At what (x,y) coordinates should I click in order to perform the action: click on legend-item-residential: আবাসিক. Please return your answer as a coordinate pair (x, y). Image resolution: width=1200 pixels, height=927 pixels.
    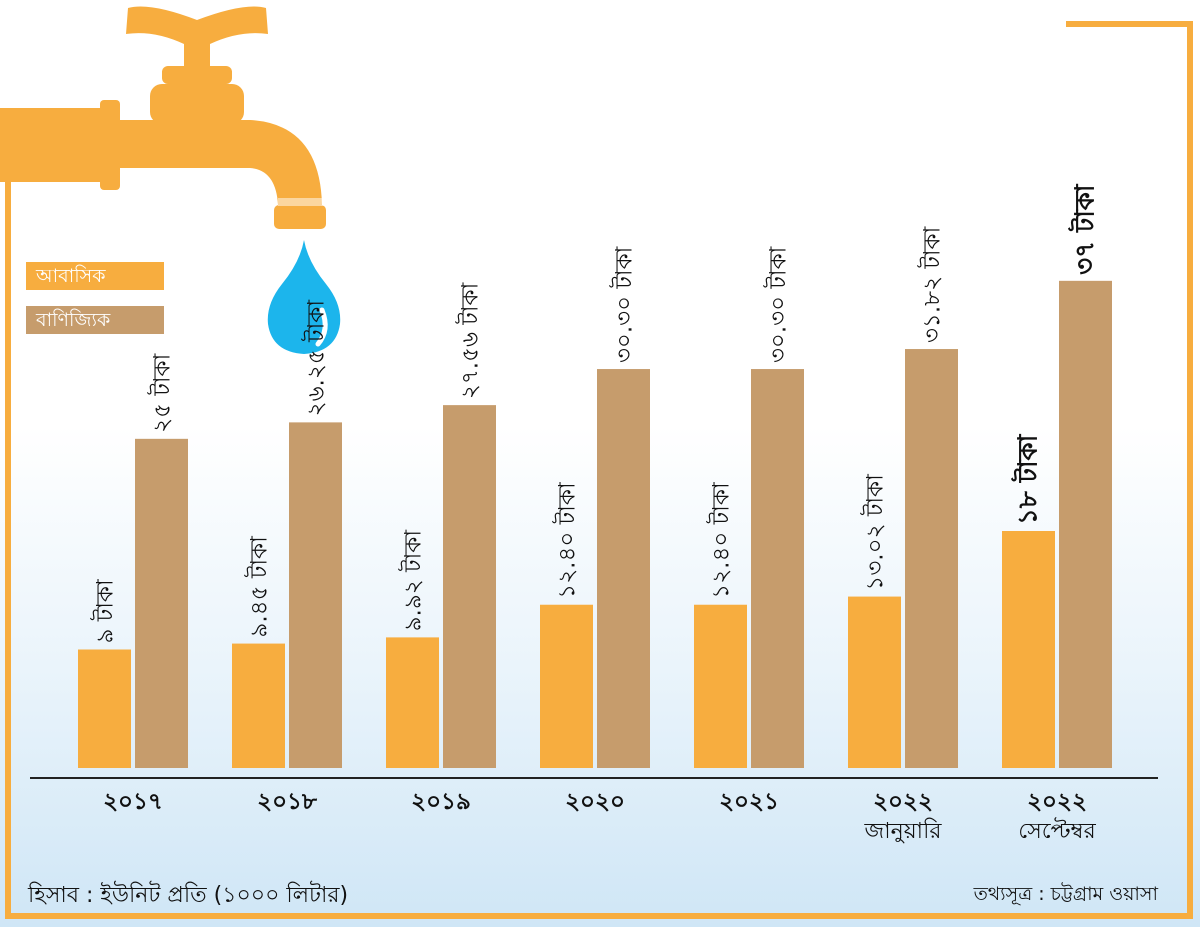
    Looking at the image, I should click on (95, 276).